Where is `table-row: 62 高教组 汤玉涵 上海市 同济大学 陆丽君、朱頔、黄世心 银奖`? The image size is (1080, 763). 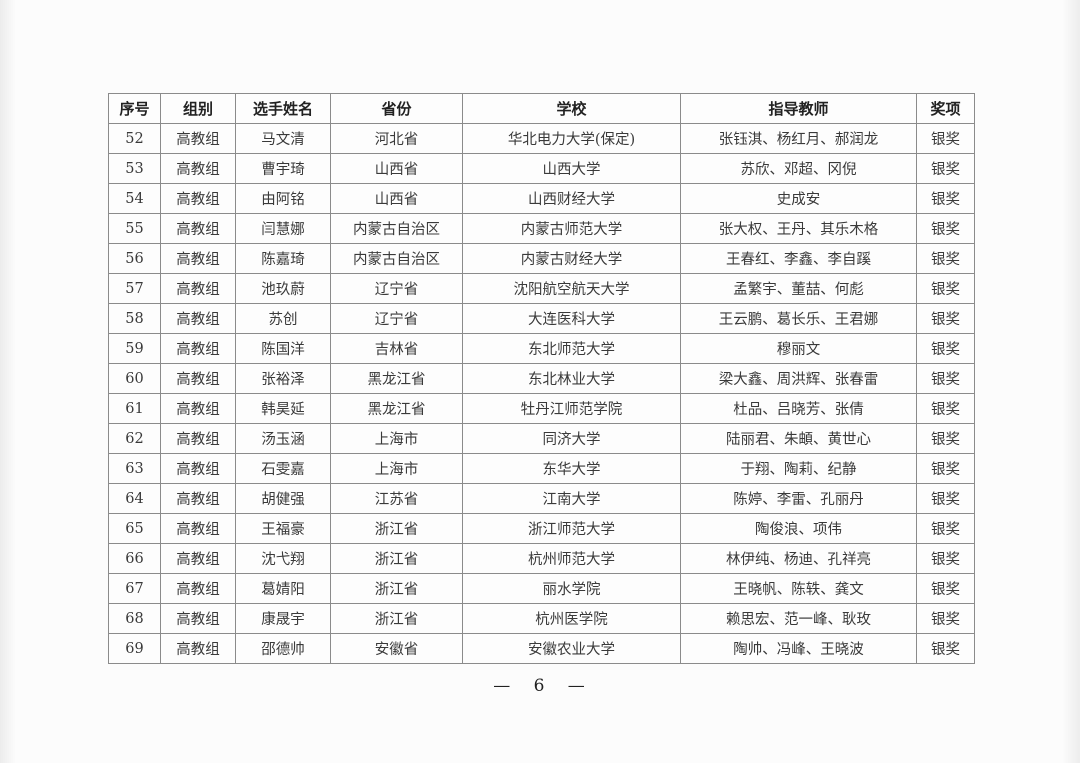 table-row: 62 高教组 汤玉涵 上海市 同济大学 陆丽君、朱頔、黄世心 银奖 is located at coordinates (541, 438).